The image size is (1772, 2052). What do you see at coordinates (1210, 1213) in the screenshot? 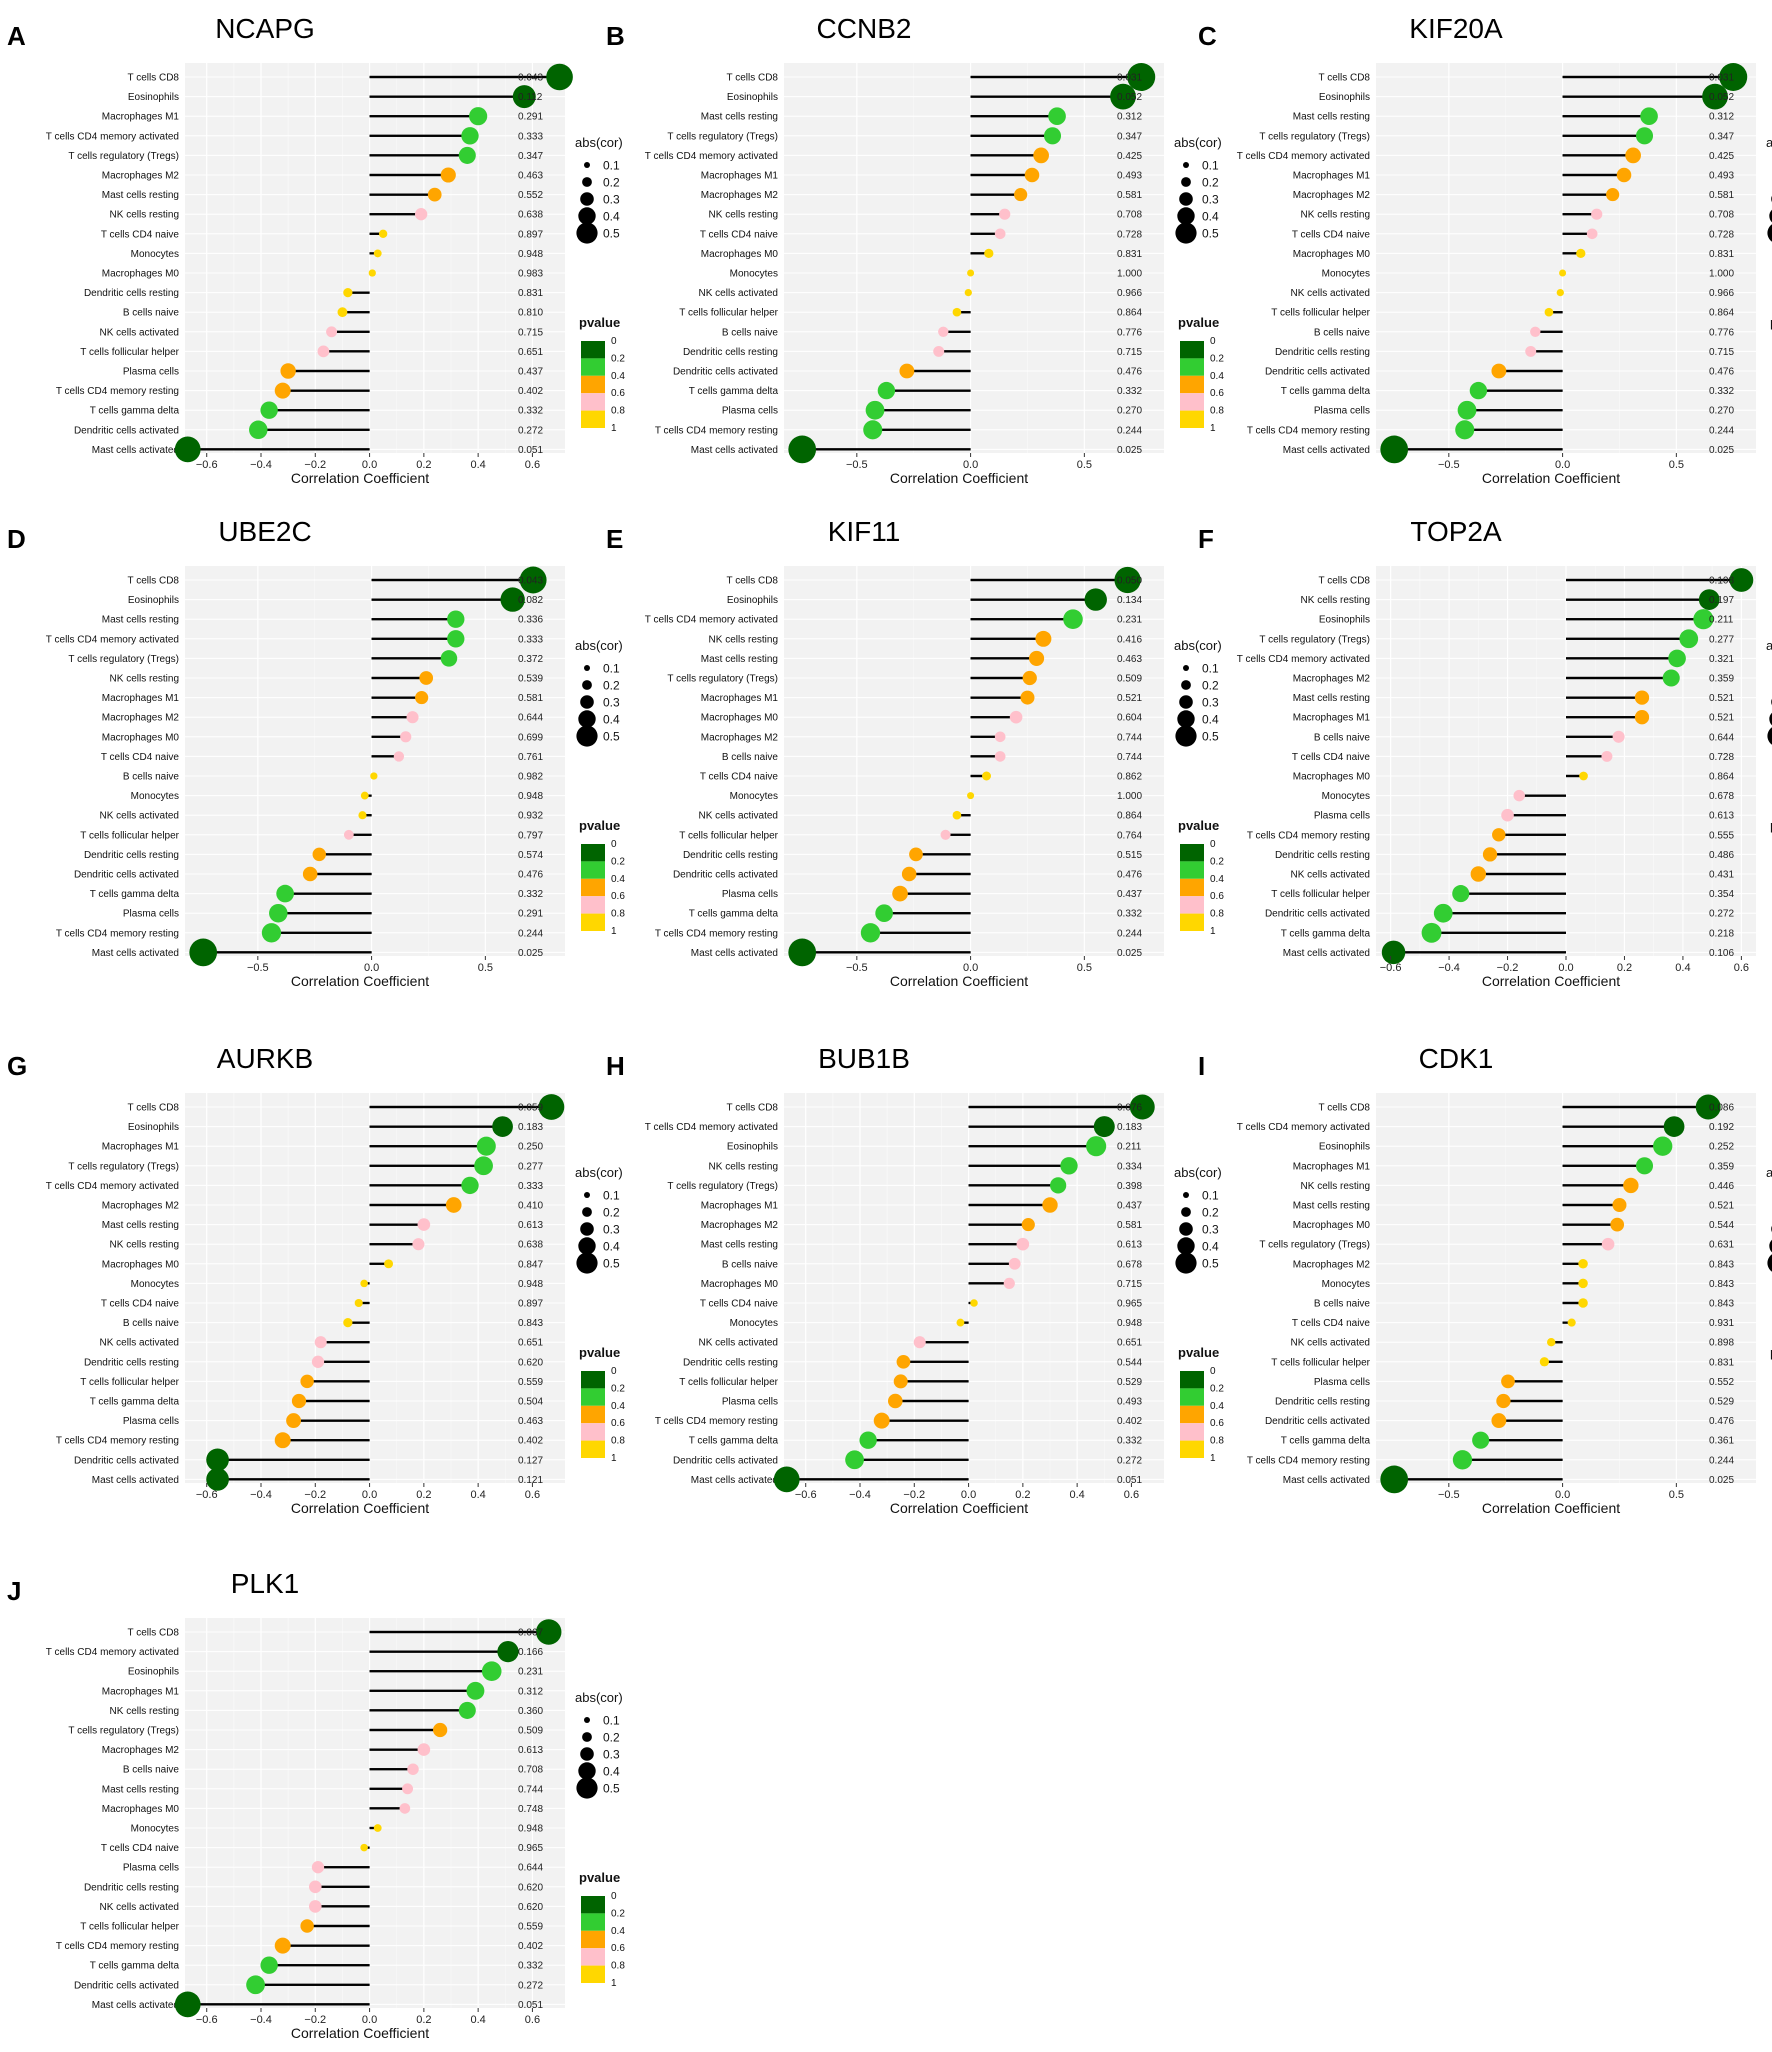
I see `size-legend-label: 0.2` at bounding box center [1210, 1213].